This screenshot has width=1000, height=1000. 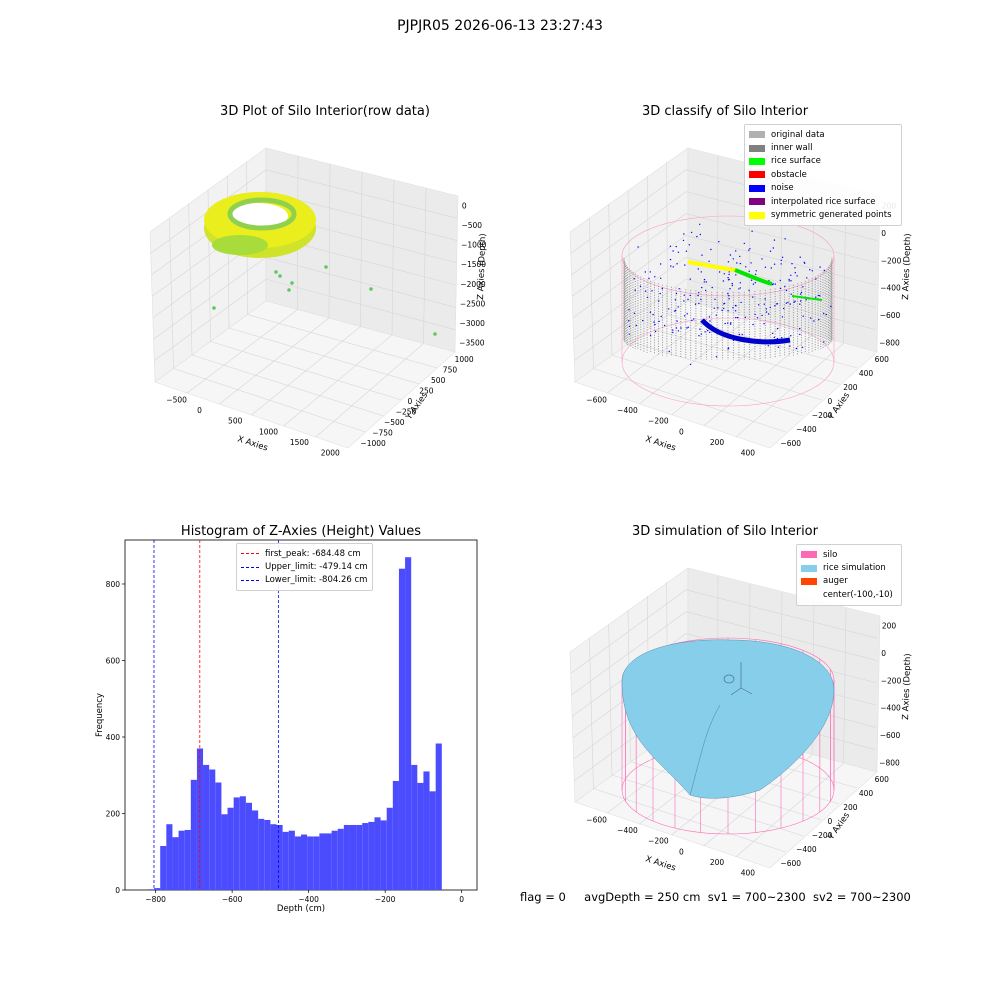 What do you see at coordinates (789, 174) in the screenshot?
I see `legend-label: obstacle` at bounding box center [789, 174].